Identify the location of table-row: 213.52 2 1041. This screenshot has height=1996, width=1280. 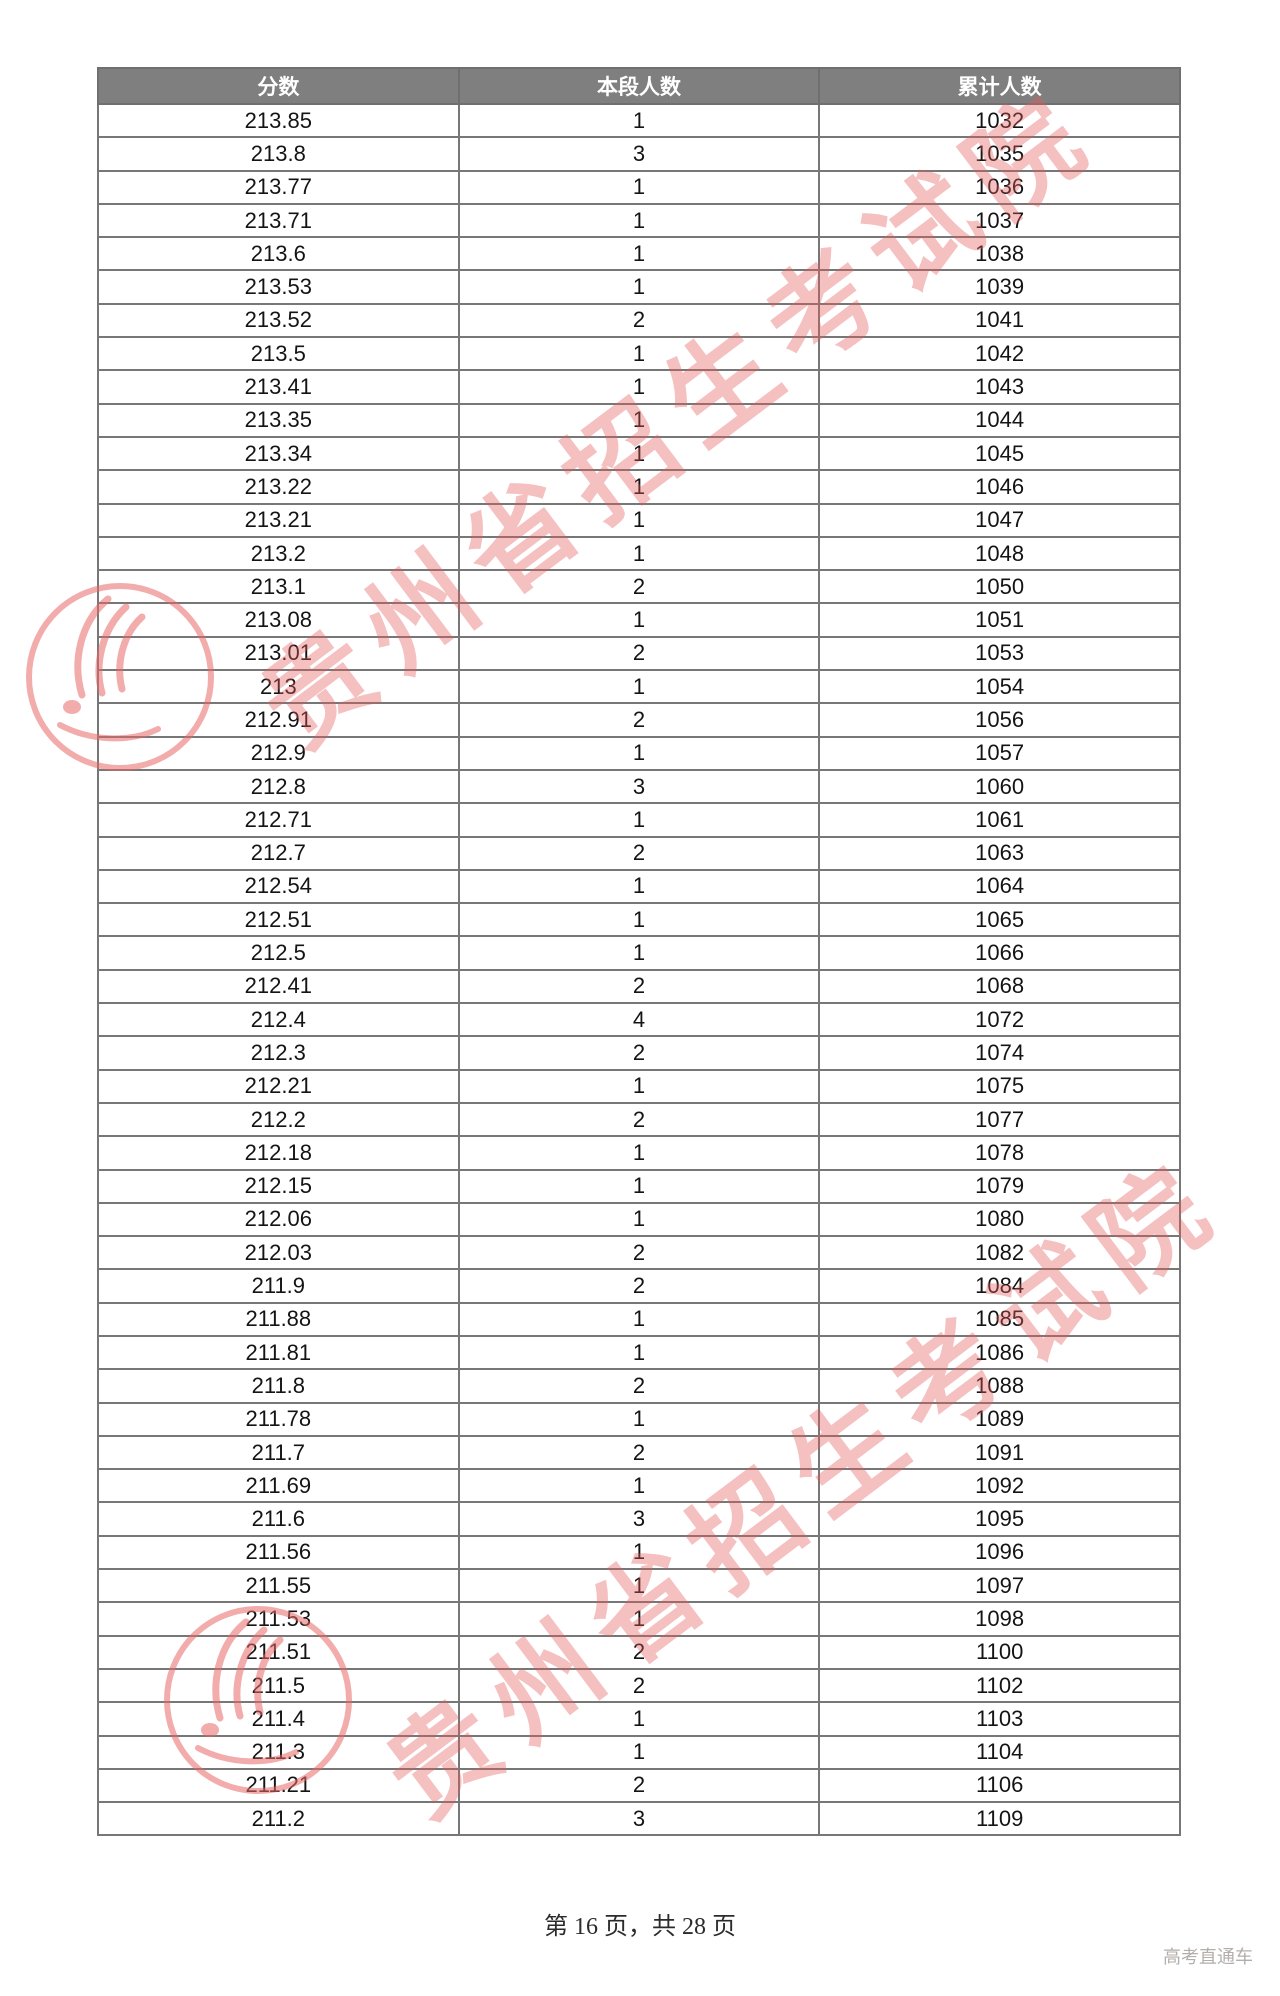
(639, 320).